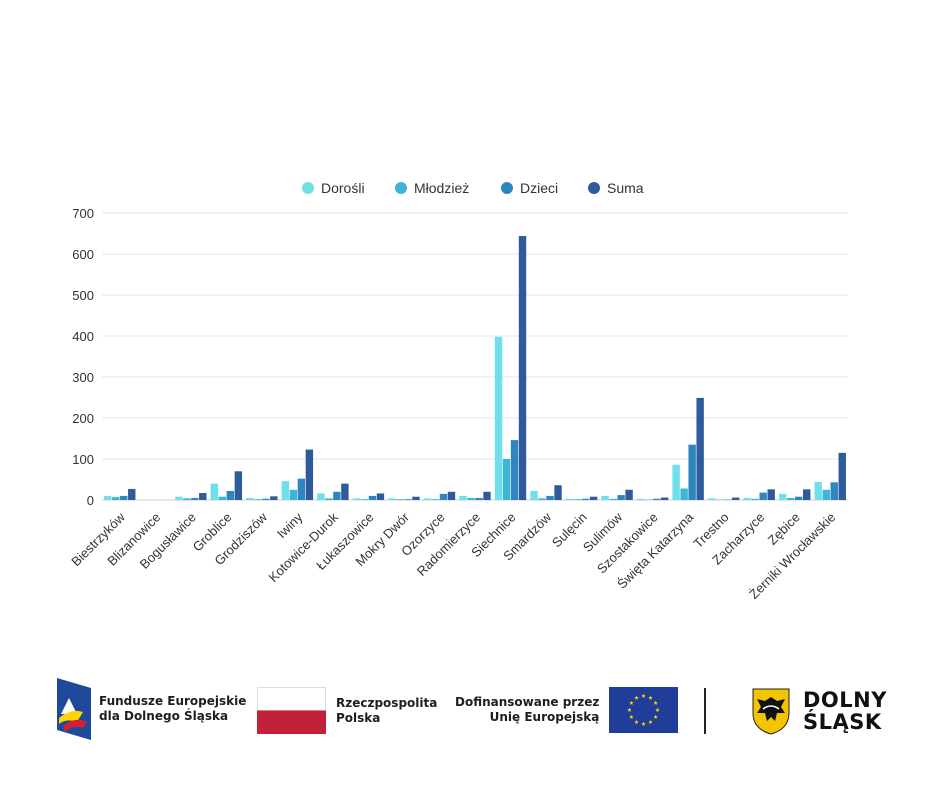 This screenshot has width=940, height=788. Describe the element at coordinates (441, 188) in the screenshot. I see `legend-label-1: Młodzież` at that location.